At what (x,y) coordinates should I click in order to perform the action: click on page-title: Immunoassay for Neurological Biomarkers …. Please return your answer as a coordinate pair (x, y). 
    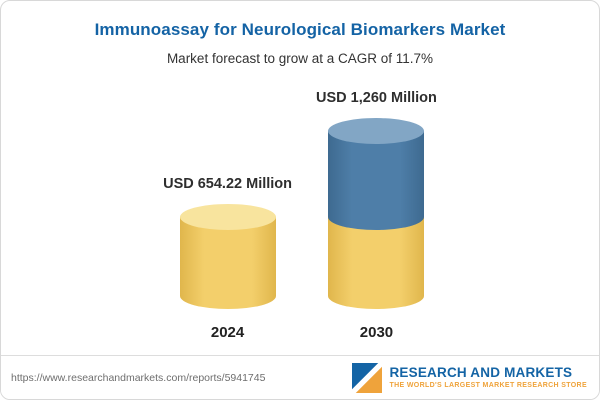
    Looking at the image, I should click on (300, 29).